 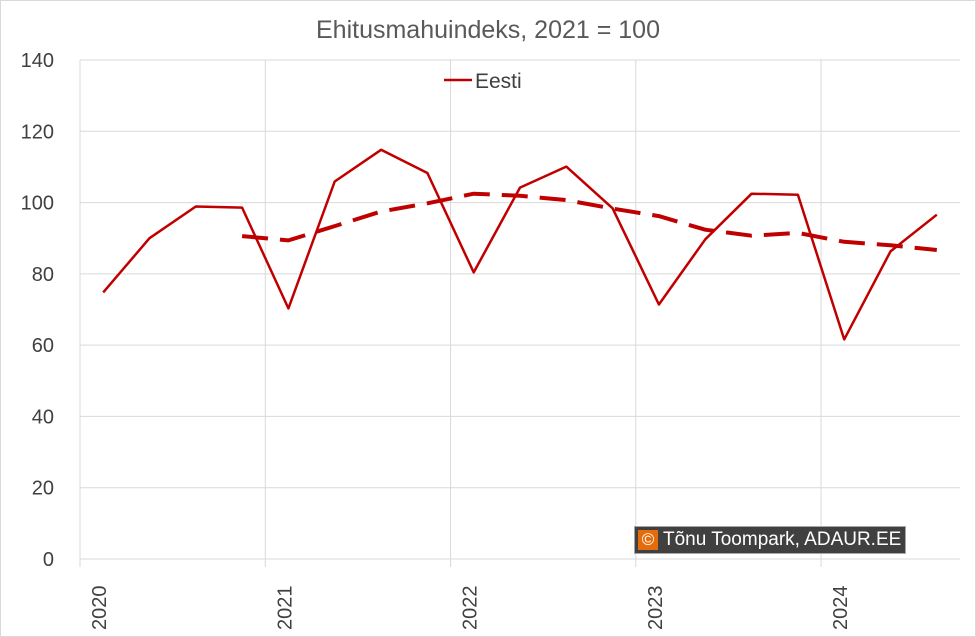 I want to click on chart-title: Ehitusmahuindeks, 2021 = 100, so click(x=488, y=30).